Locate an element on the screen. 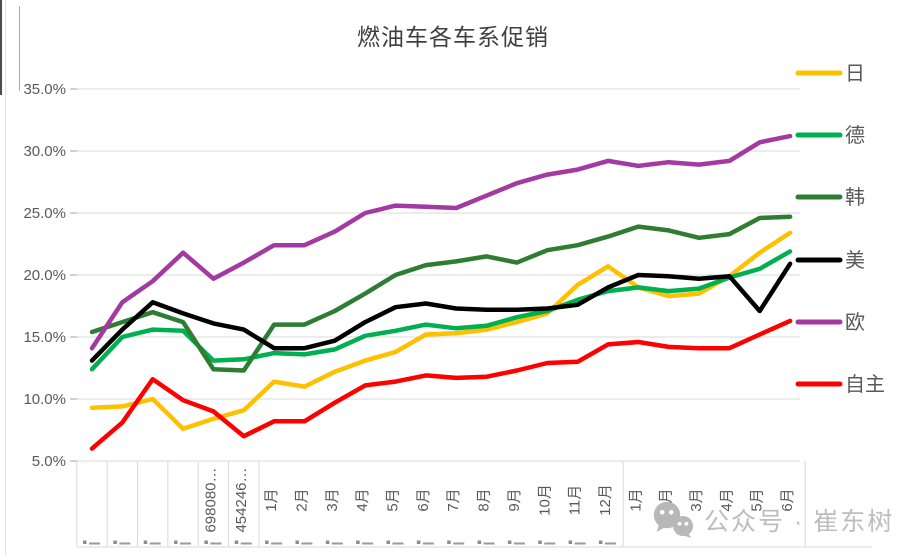 The image size is (906, 555). legend-item-japanese: 日 is located at coordinates (830, 74).